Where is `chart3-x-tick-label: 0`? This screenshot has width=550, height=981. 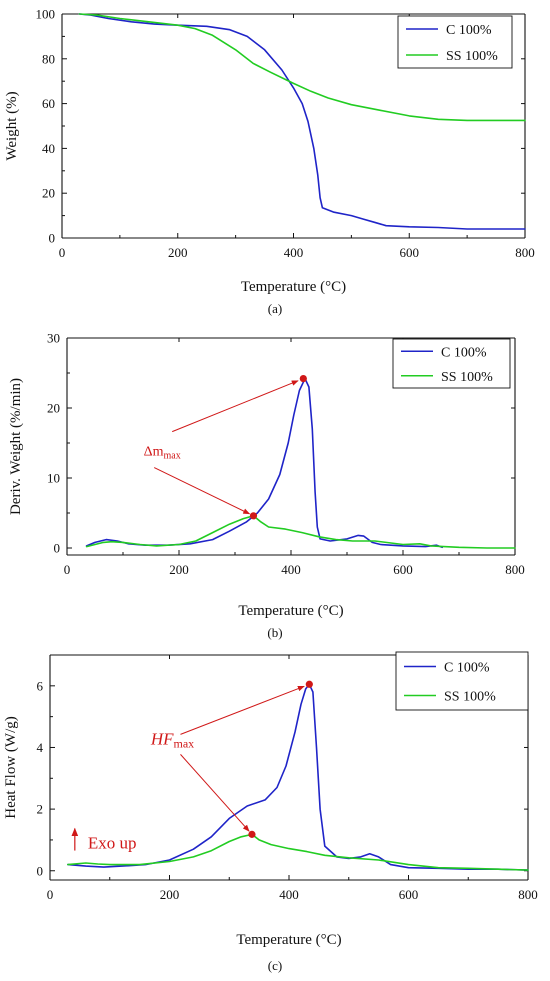
chart3-x-tick-label: 0 is located at coordinates (50, 894).